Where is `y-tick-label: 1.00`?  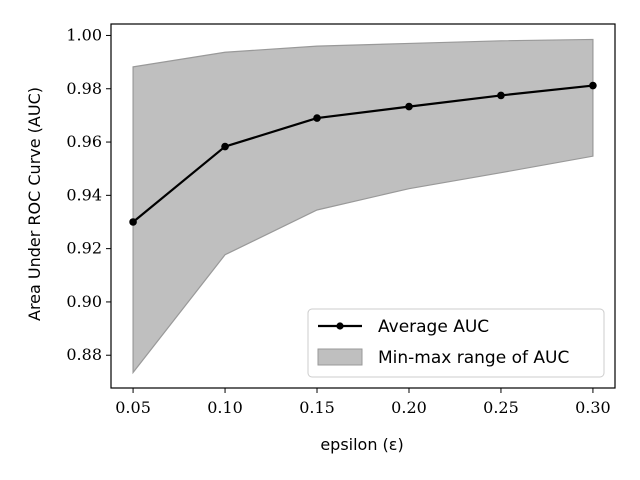
y-tick-label: 1.00 is located at coordinates (84, 34).